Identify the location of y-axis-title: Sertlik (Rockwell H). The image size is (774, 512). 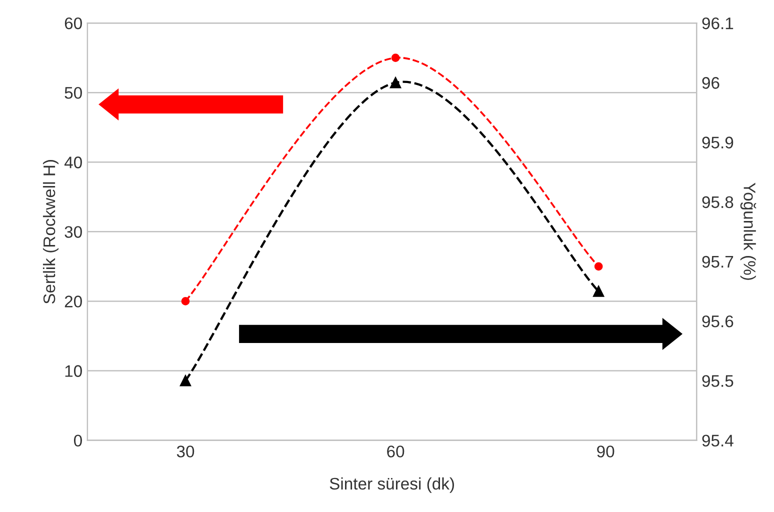
(50, 232).